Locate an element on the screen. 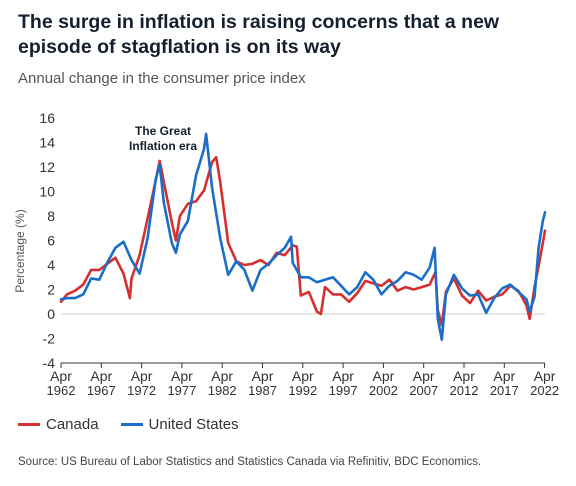  y-tick-label: 4 is located at coordinates (51, 265).